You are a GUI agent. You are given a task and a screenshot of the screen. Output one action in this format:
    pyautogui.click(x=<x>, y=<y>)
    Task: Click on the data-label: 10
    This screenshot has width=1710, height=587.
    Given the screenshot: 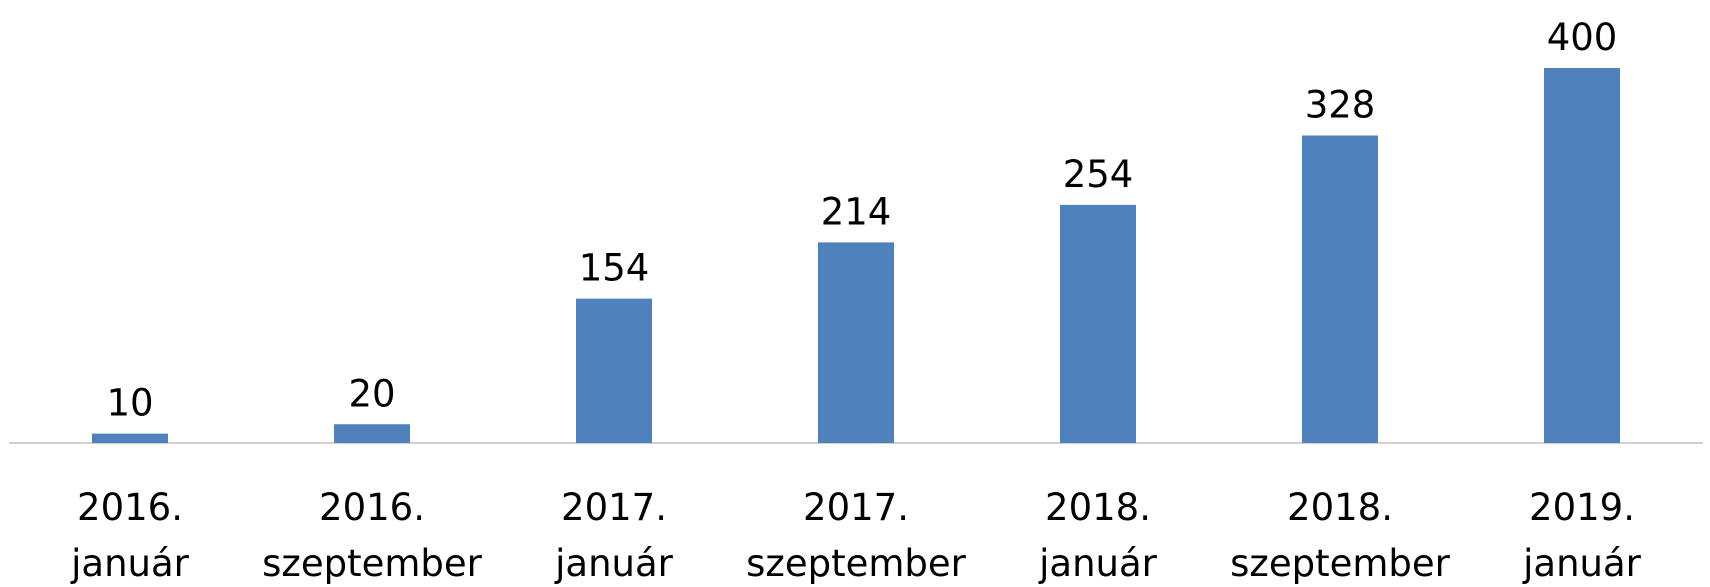 What is the action you would take?
    pyautogui.click(x=129, y=403)
    